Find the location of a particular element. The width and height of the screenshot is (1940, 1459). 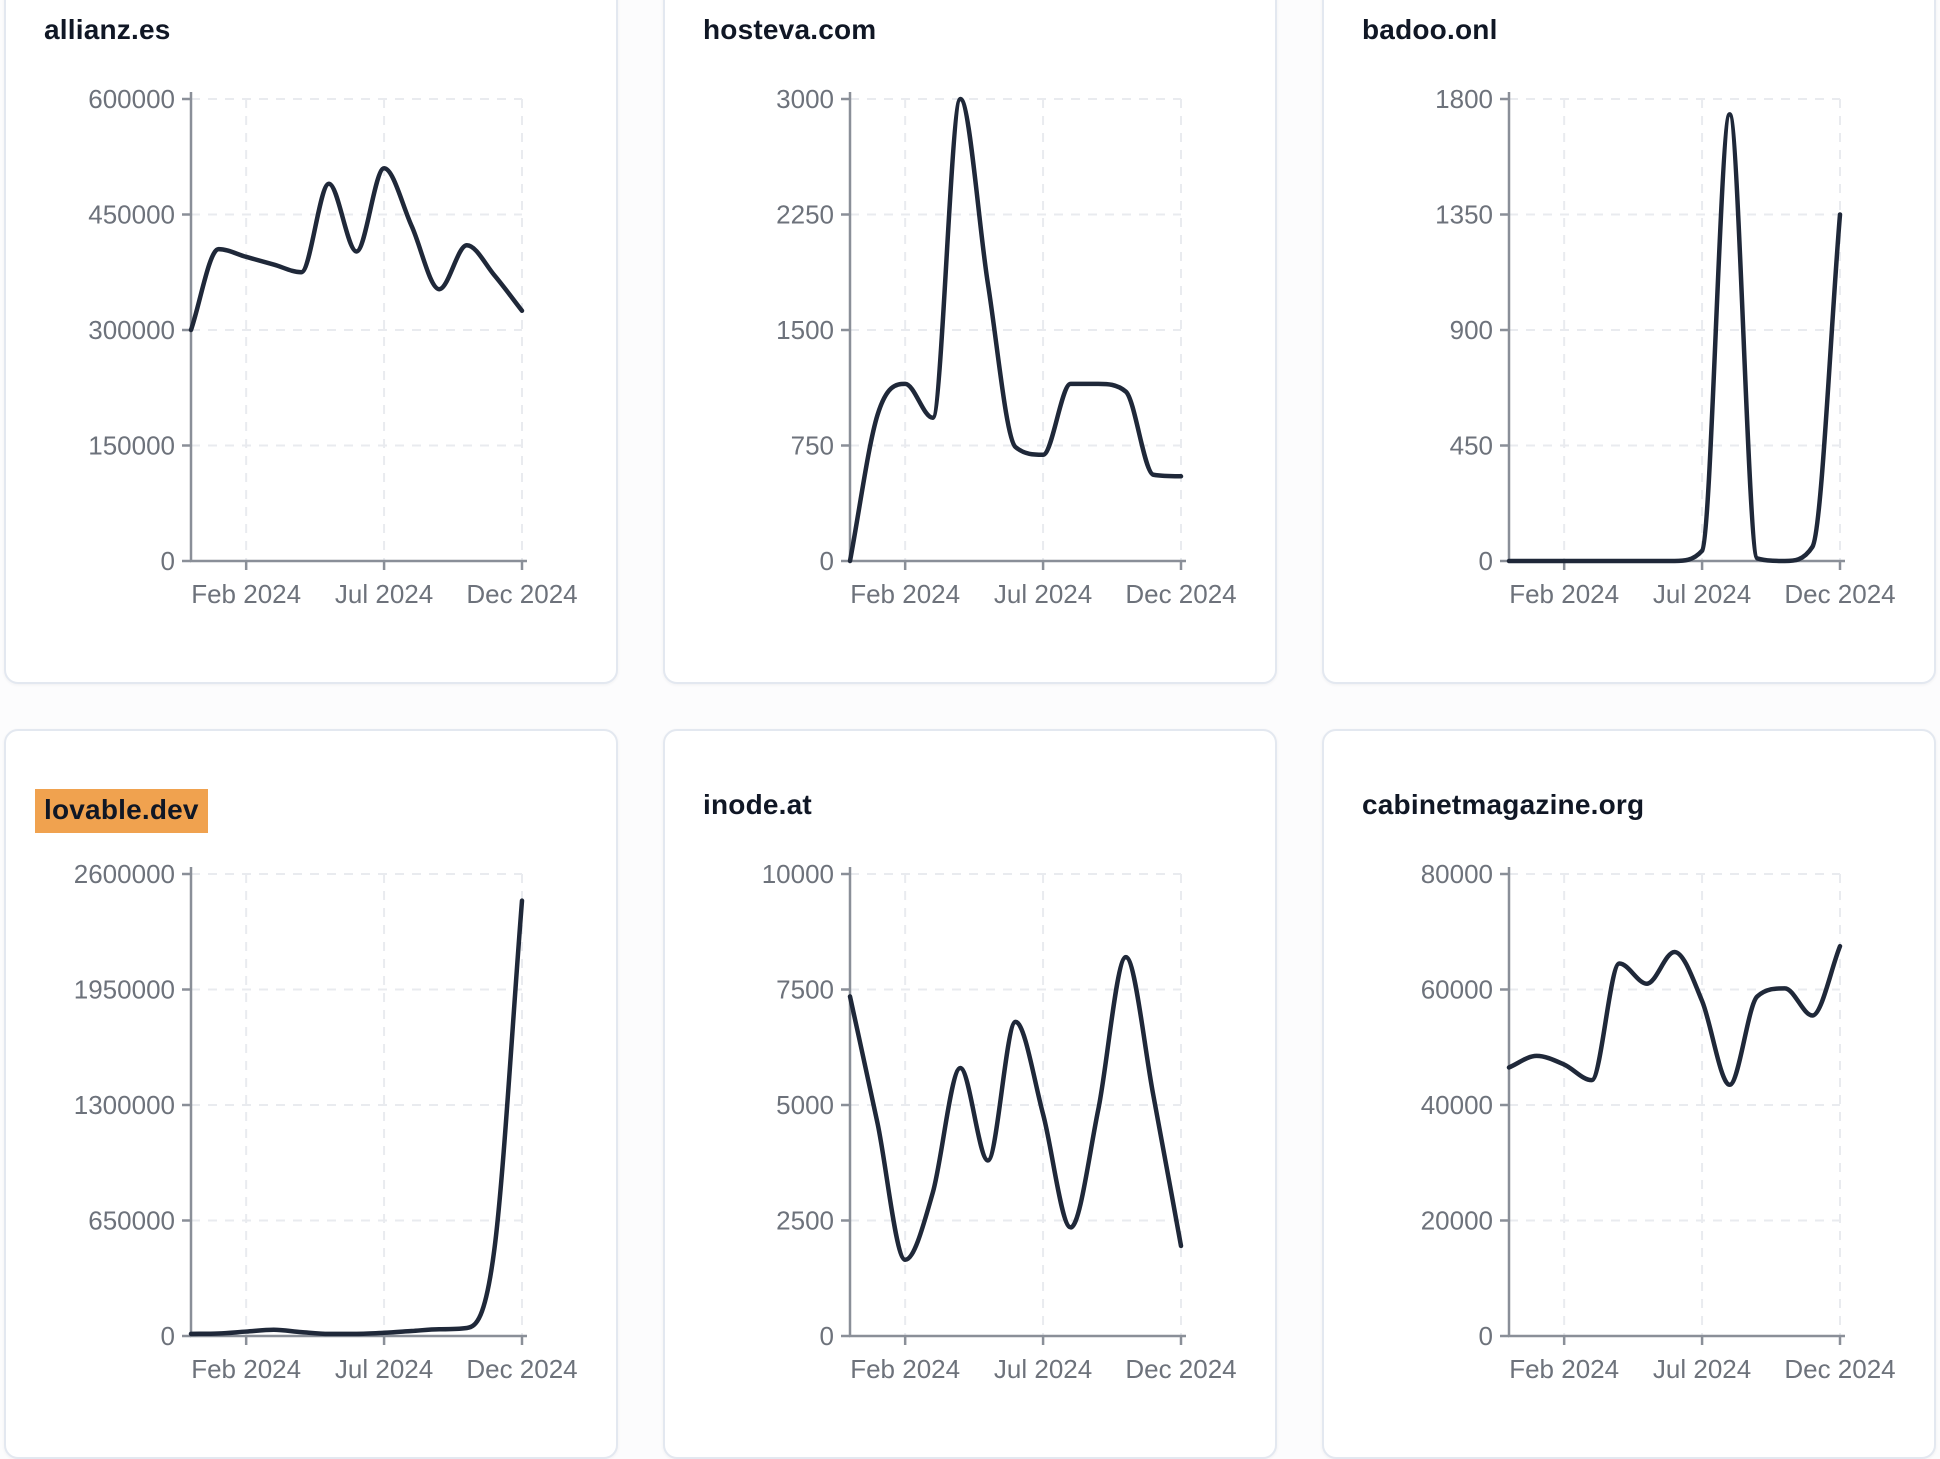

svg-text: 7500 is located at coordinates (805, 990).